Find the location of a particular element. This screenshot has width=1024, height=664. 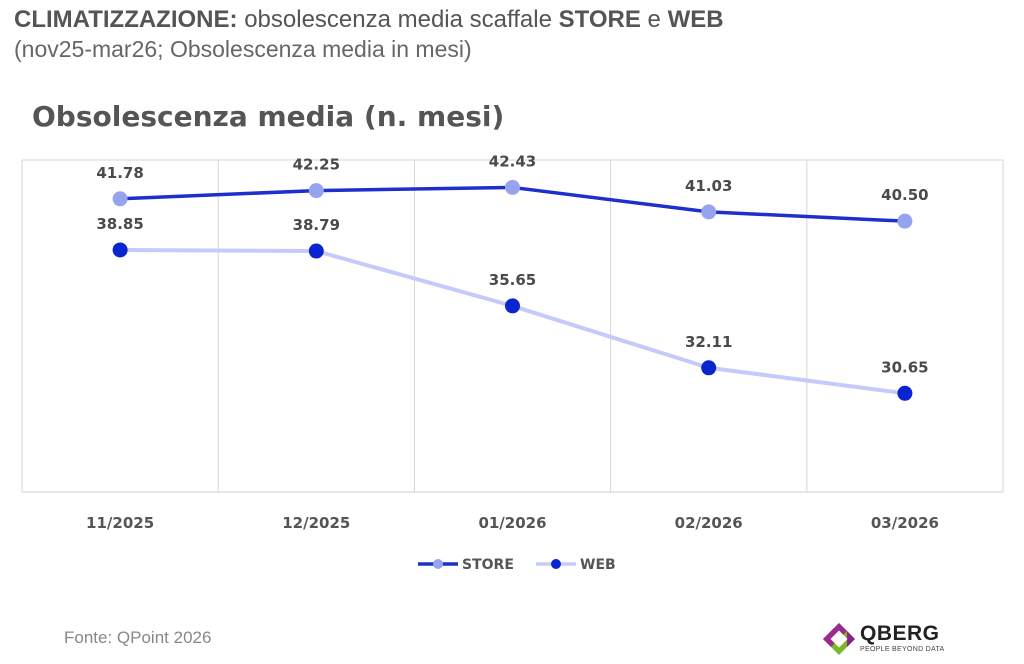

data-label-web: 35.65 is located at coordinates (512, 280).